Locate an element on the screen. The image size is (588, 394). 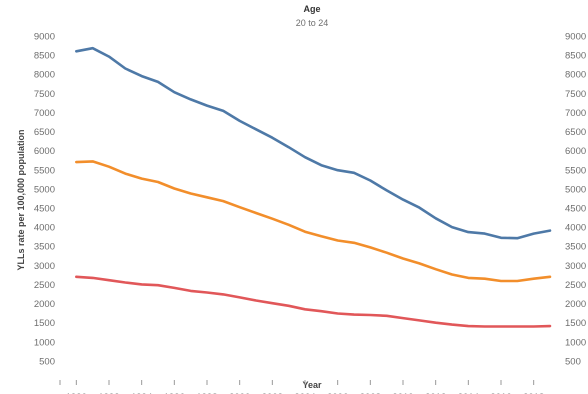
x-tick-label: 2000 is located at coordinates (239, 393).